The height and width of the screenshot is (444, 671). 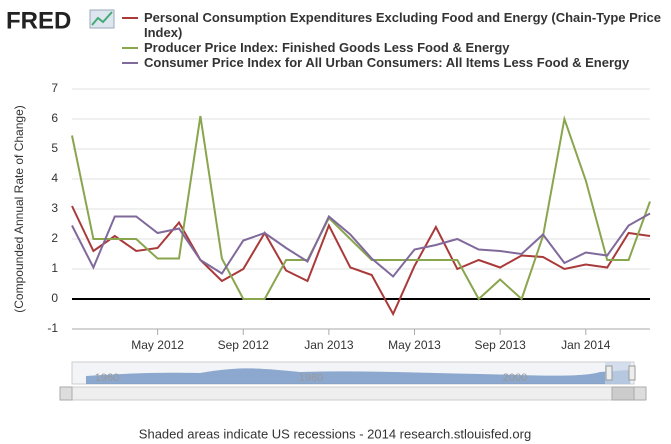 I want to click on navigator, so click(x=353, y=381).